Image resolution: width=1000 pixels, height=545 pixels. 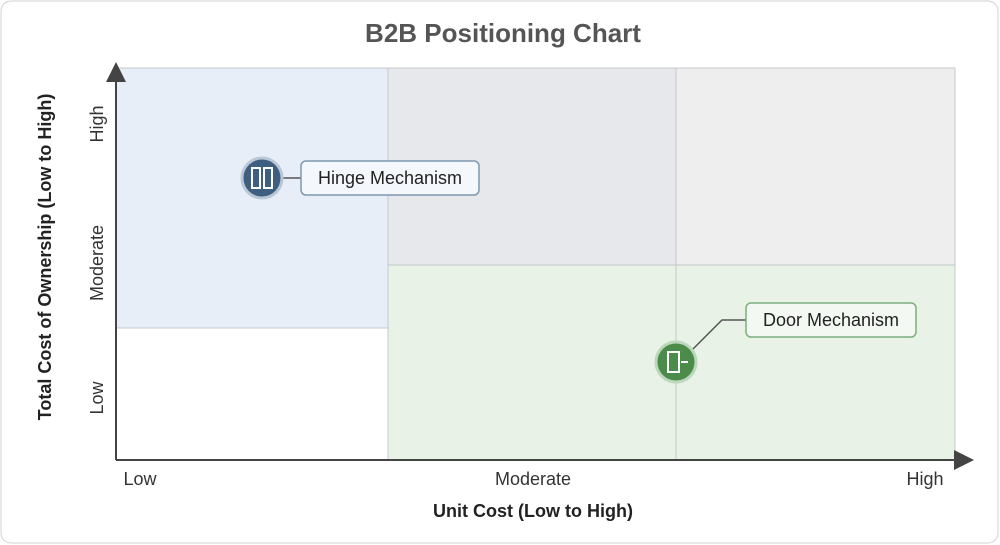 What do you see at coordinates (924, 479) in the screenshot?
I see `x-label: High` at bounding box center [924, 479].